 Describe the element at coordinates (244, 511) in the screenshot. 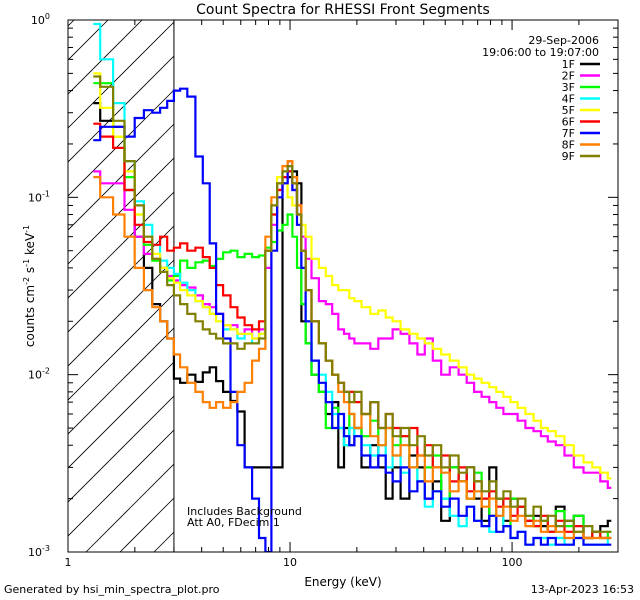

I see `annotation-background: Includes Background` at that location.